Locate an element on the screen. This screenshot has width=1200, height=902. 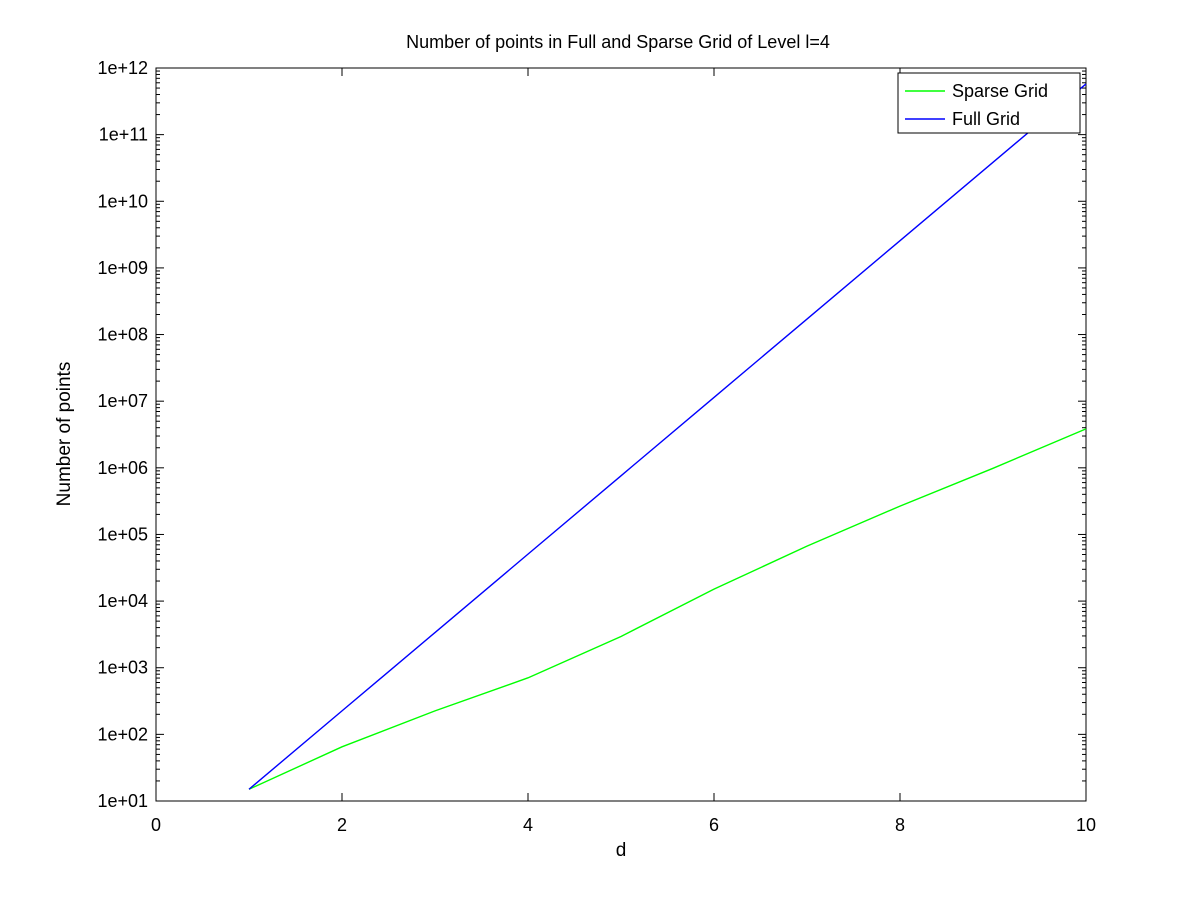
y-tick-label: 1e+11 is located at coordinates (123, 135).